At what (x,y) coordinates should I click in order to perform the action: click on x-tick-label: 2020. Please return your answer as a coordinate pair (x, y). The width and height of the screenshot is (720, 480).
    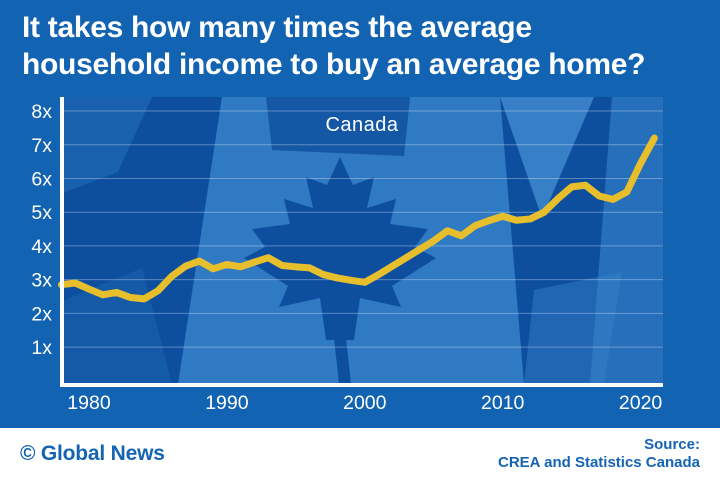
    Looking at the image, I should click on (641, 403).